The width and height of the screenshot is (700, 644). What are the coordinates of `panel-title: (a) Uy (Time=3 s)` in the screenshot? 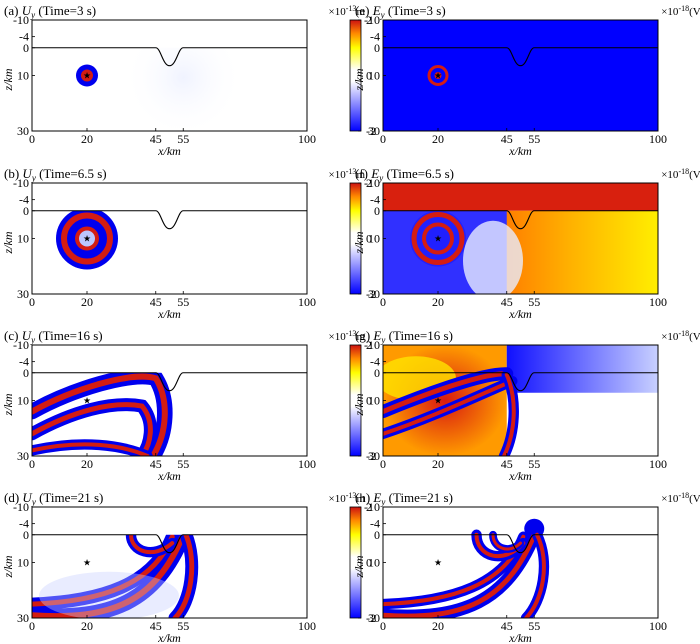 It's located at (50, 11).